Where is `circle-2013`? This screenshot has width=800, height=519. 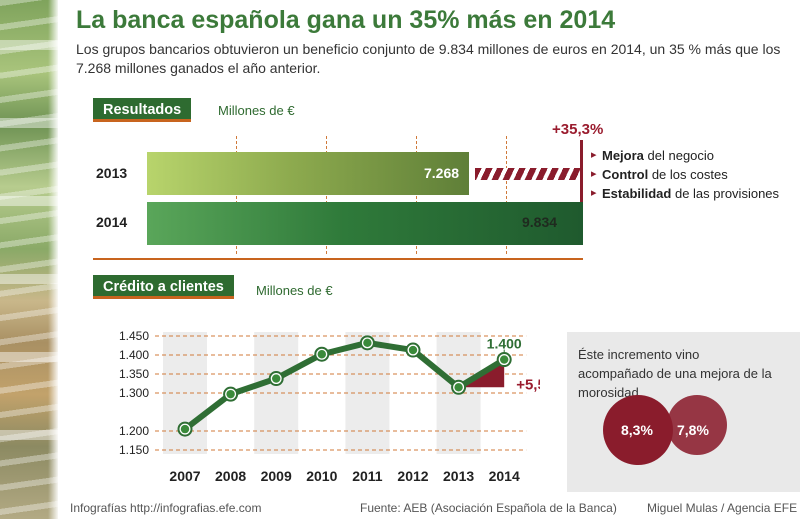 circle-2013 is located at coordinates (638, 430).